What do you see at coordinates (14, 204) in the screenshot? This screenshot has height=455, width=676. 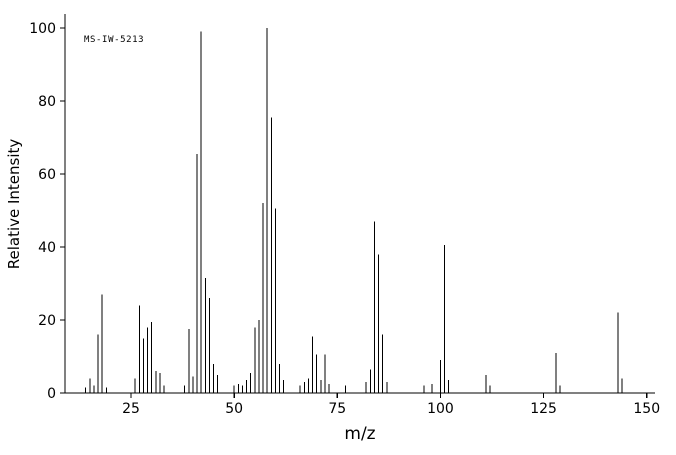 I see `y-axis-title: Relative Intensity` at bounding box center [14, 204].